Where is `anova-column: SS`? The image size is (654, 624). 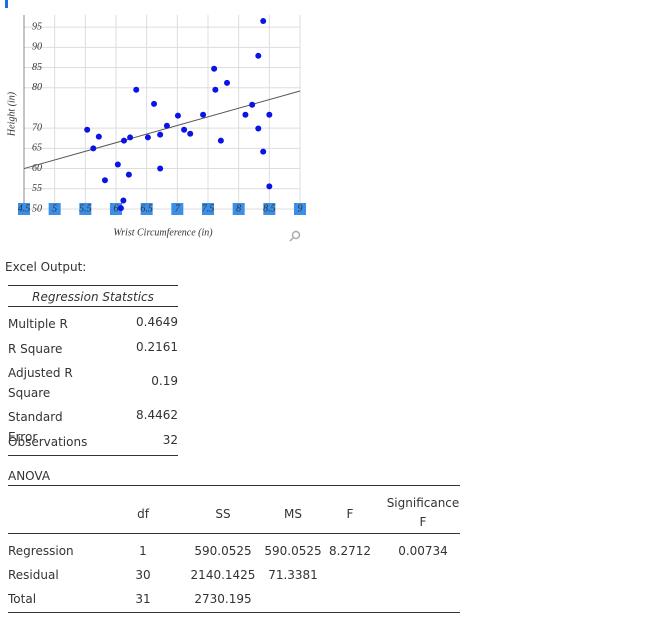 anova-column: SS is located at coordinates (223, 514).